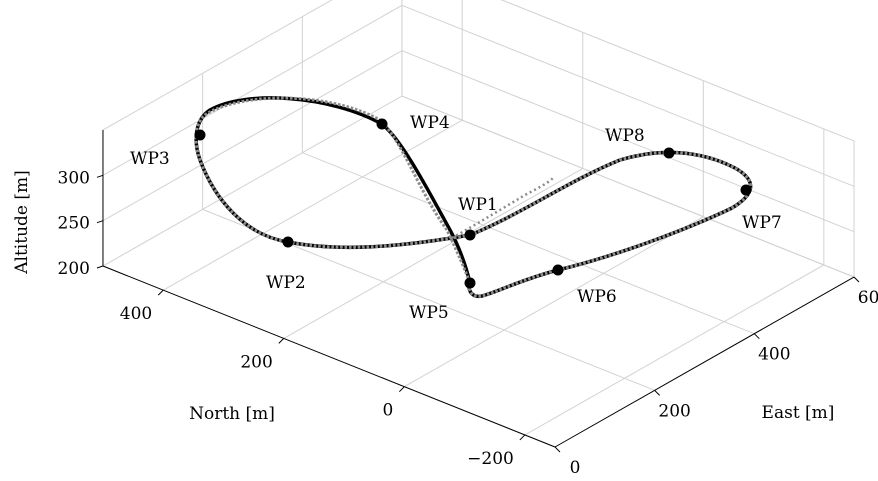 The width and height of the screenshot is (878, 481). I want to click on waypoint-marker-wp6, so click(558, 270).